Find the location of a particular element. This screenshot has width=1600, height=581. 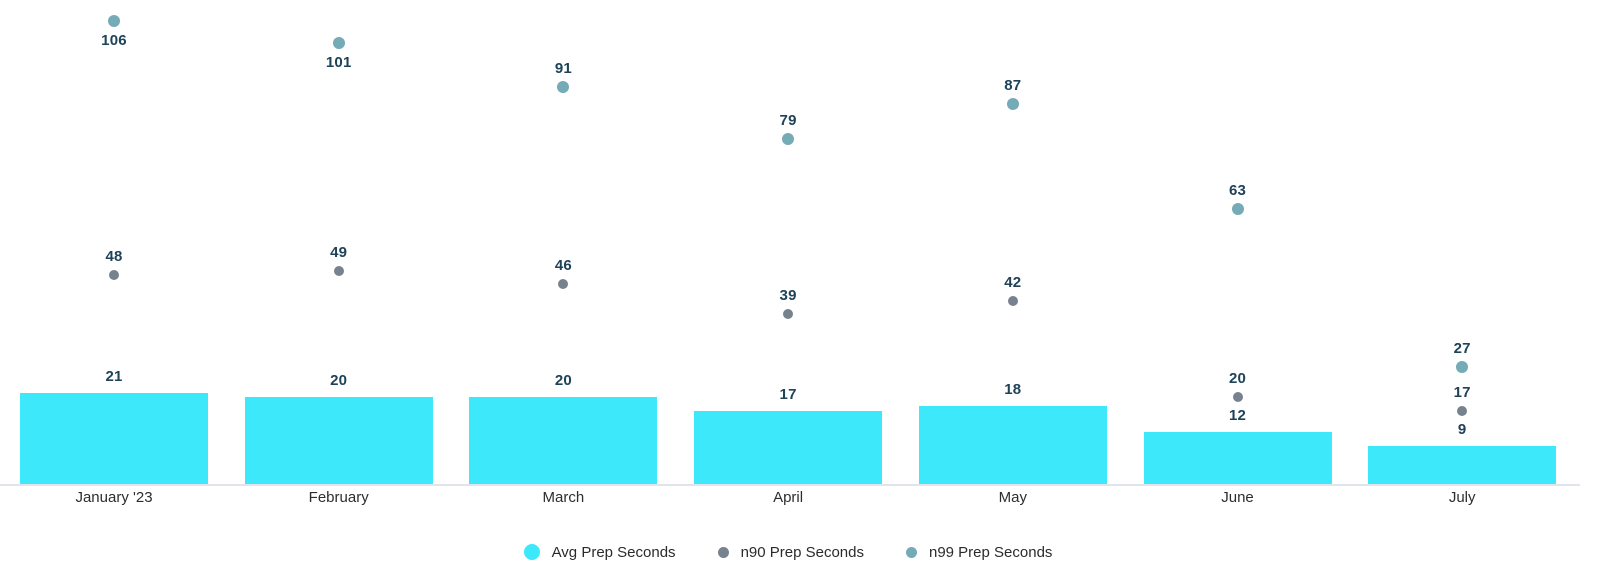

avg-prep-bar-march is located at coordinates (563, 441).